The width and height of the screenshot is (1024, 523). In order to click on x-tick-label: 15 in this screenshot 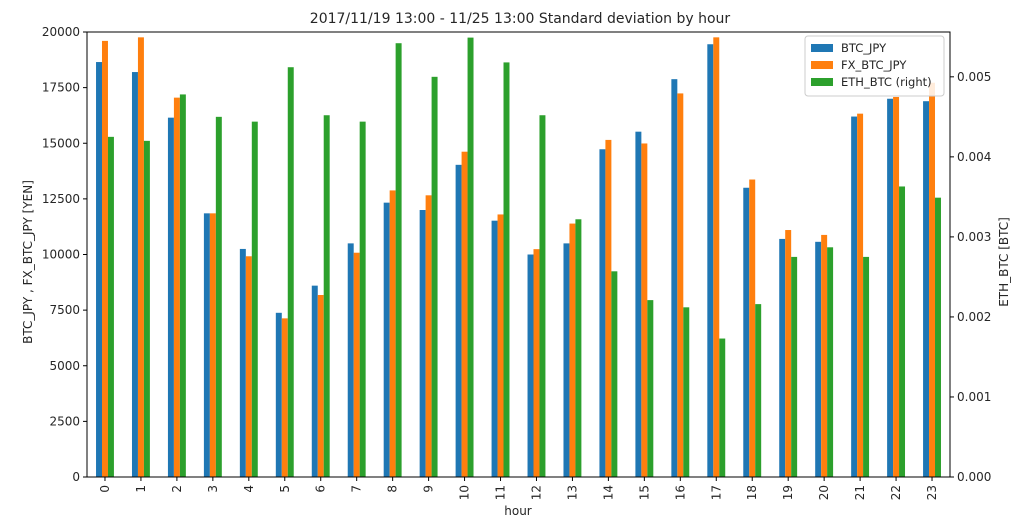, I will do `click(644, 492)`.